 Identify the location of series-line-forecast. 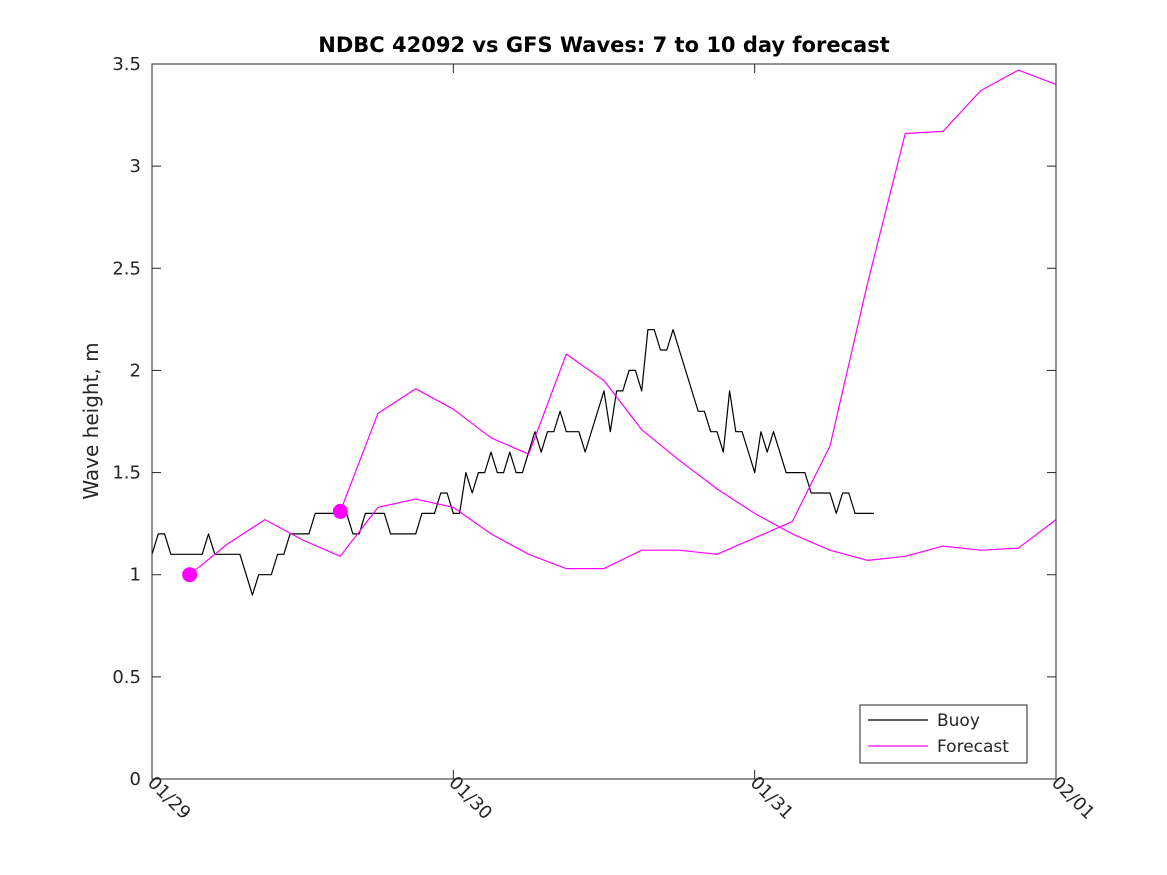
(698, 457).